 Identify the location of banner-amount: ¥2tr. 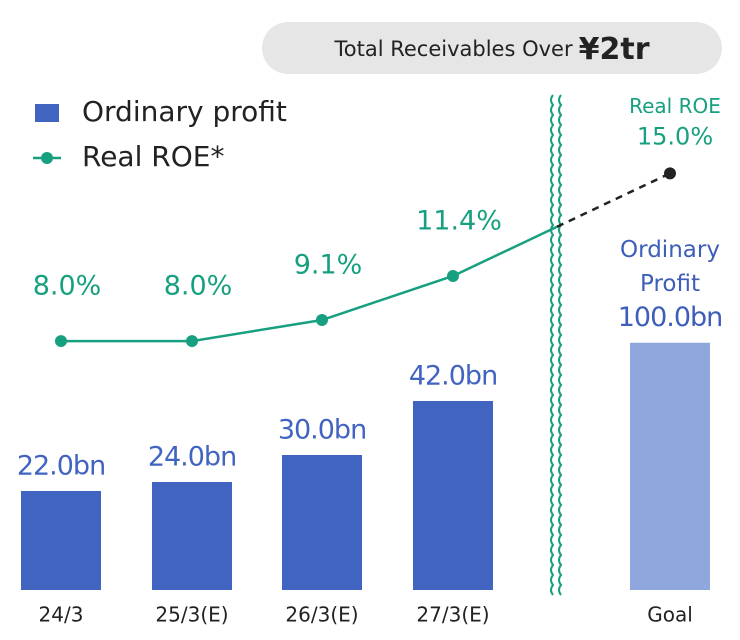
(614, 49).